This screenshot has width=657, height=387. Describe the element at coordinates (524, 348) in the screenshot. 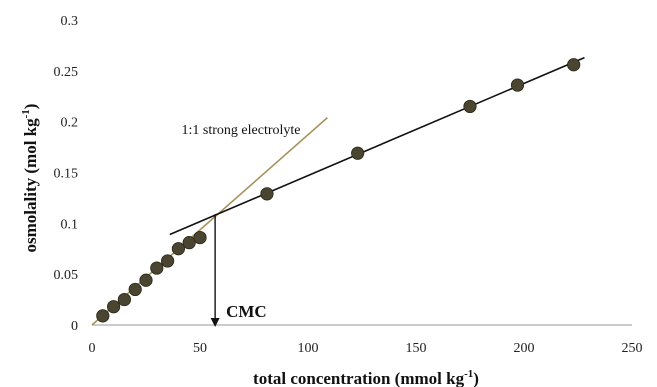

I see `x-tick-label: 200` at that location.